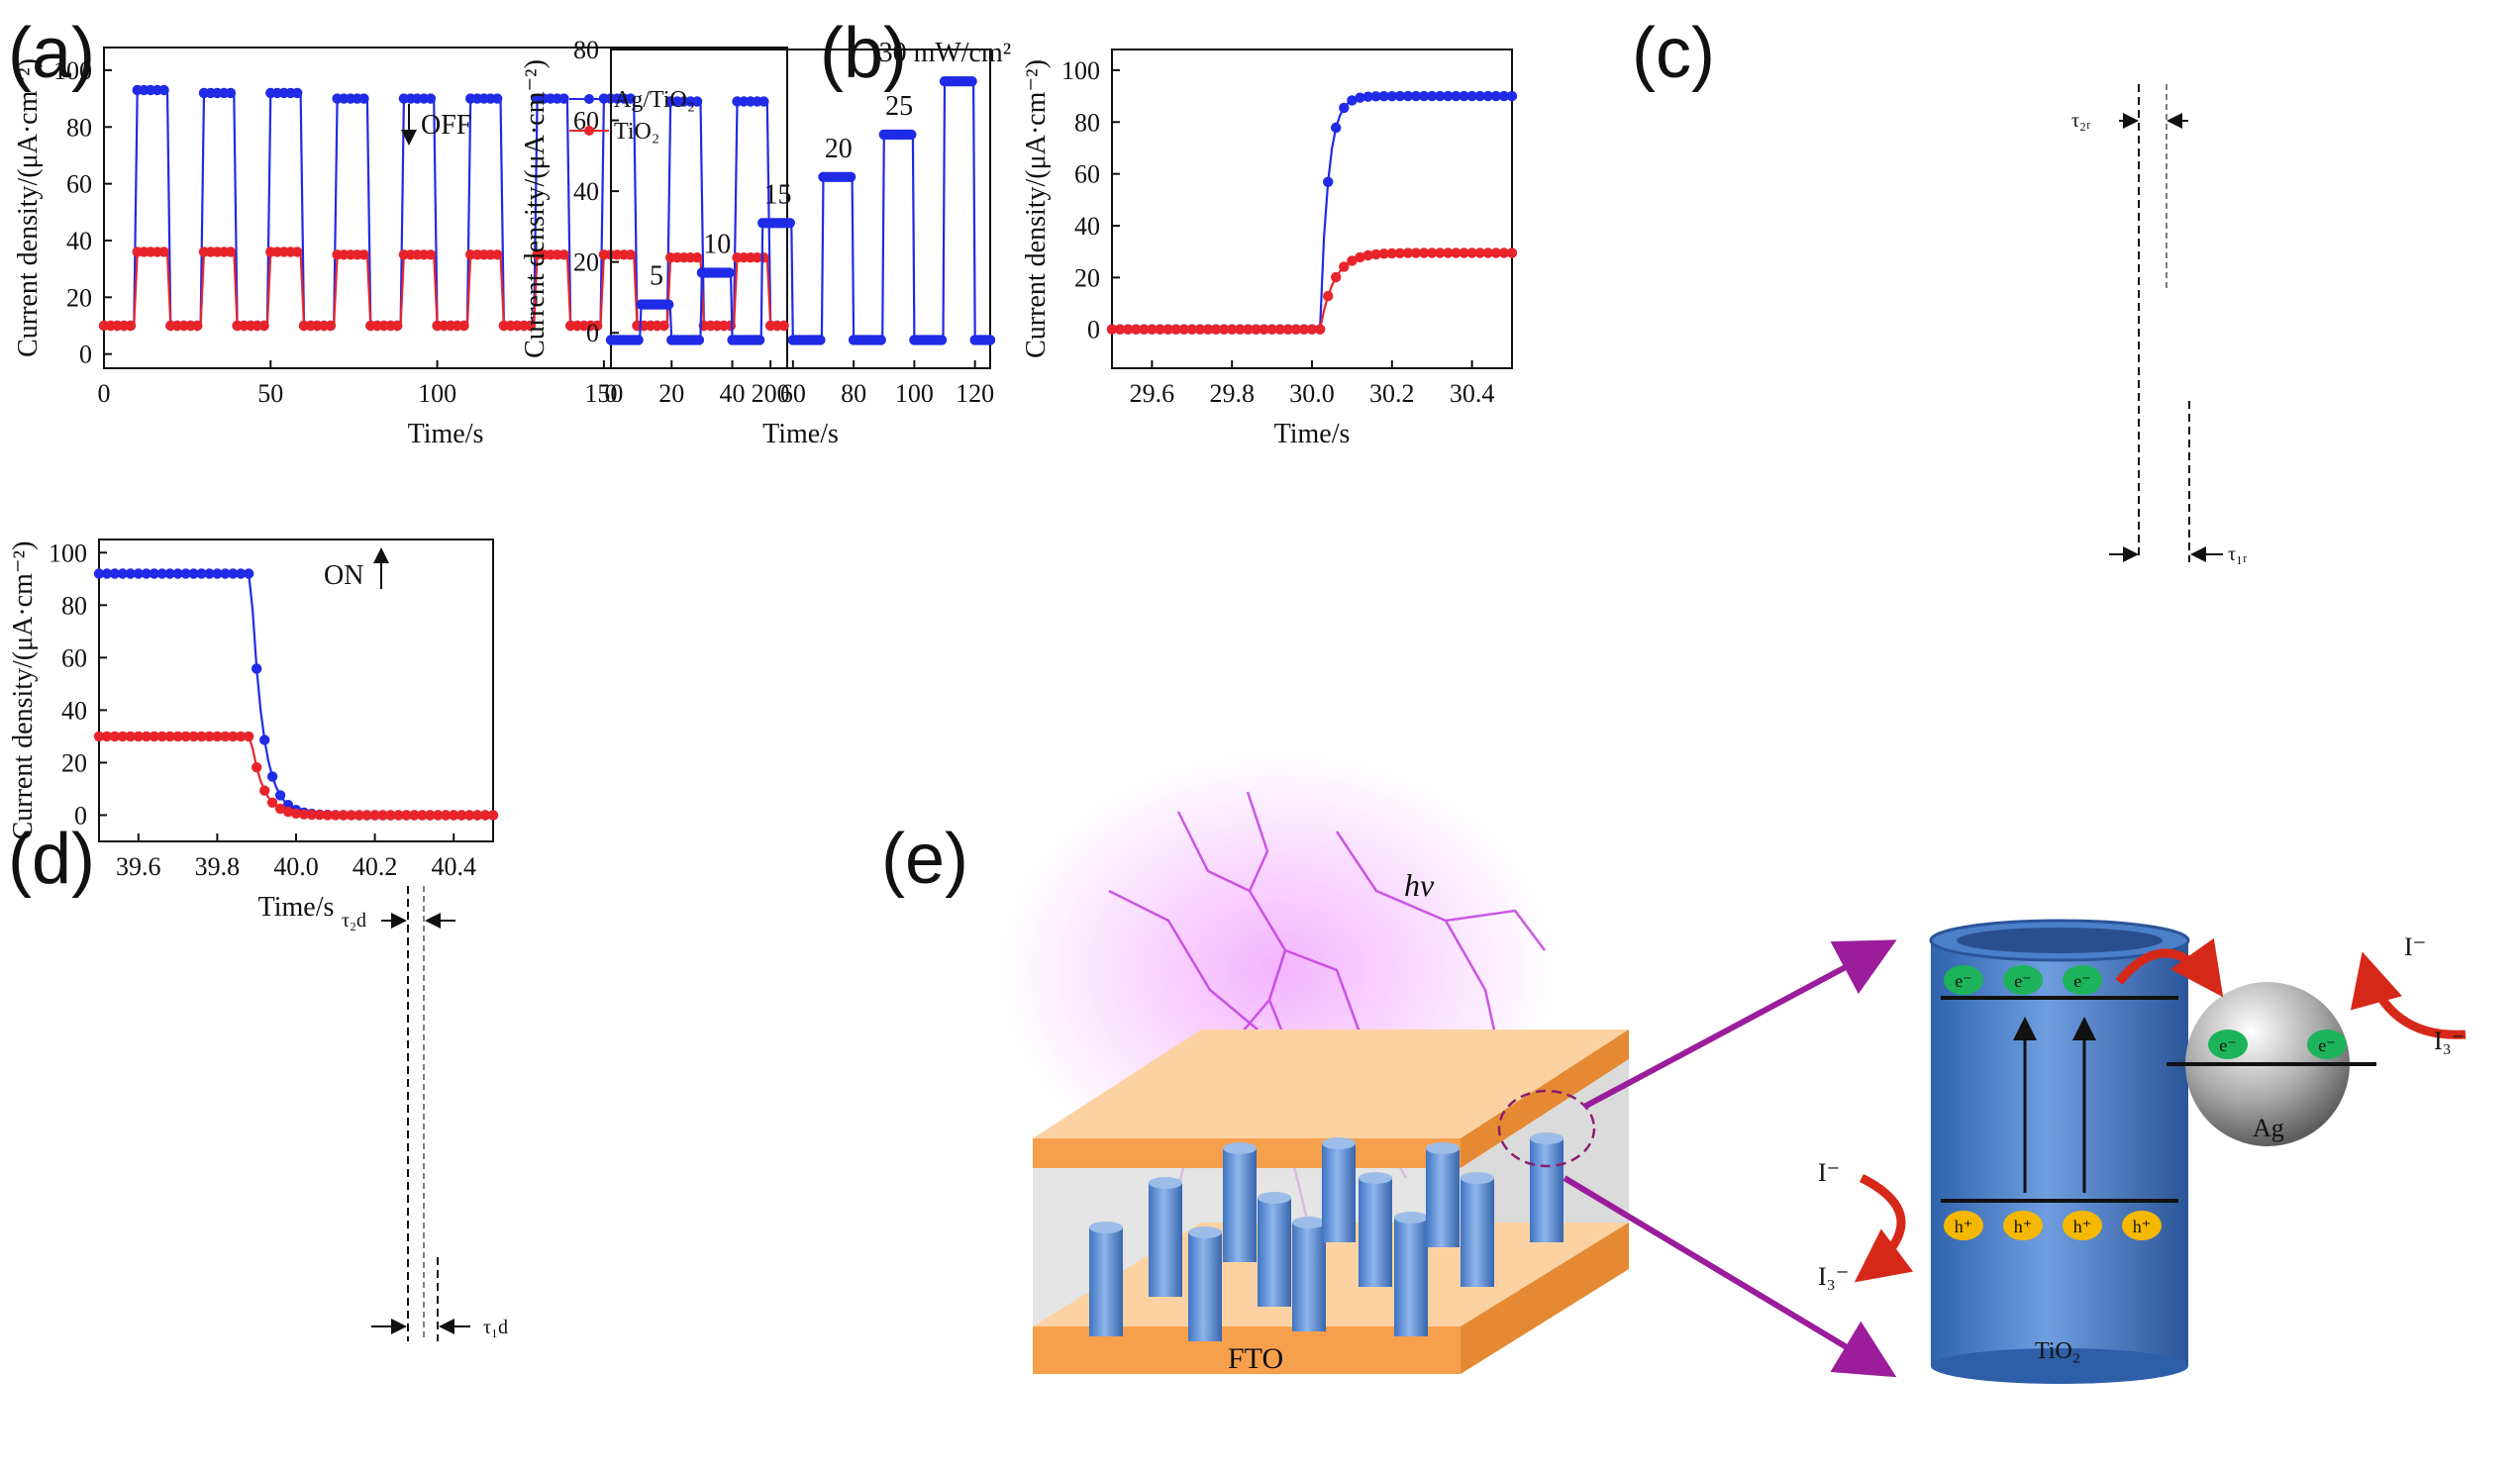 This screenshot has height=1471, width=2520. Describe the element at coordinates (771, 394) in the screenshot. I see `x-tick-label: 200` at that location.